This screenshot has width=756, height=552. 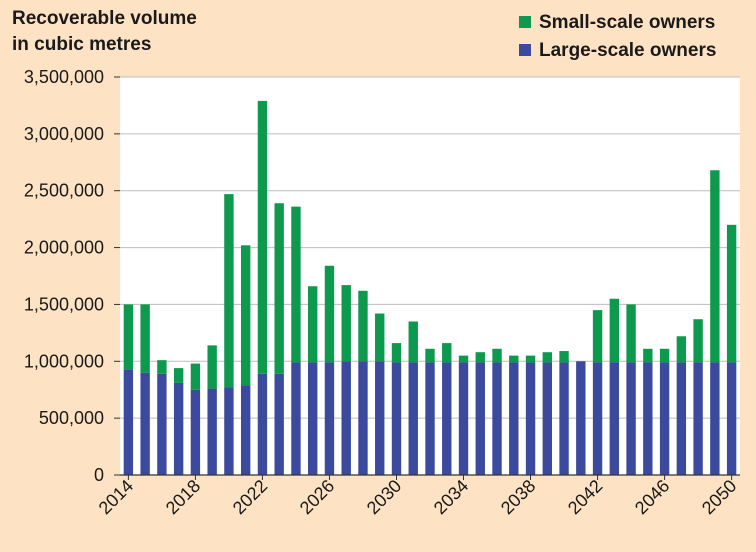 What do you see at coordinates (279, 424) in the screenshot?
I see `bar-large-scale-2023` at bounding box center [279, 424].